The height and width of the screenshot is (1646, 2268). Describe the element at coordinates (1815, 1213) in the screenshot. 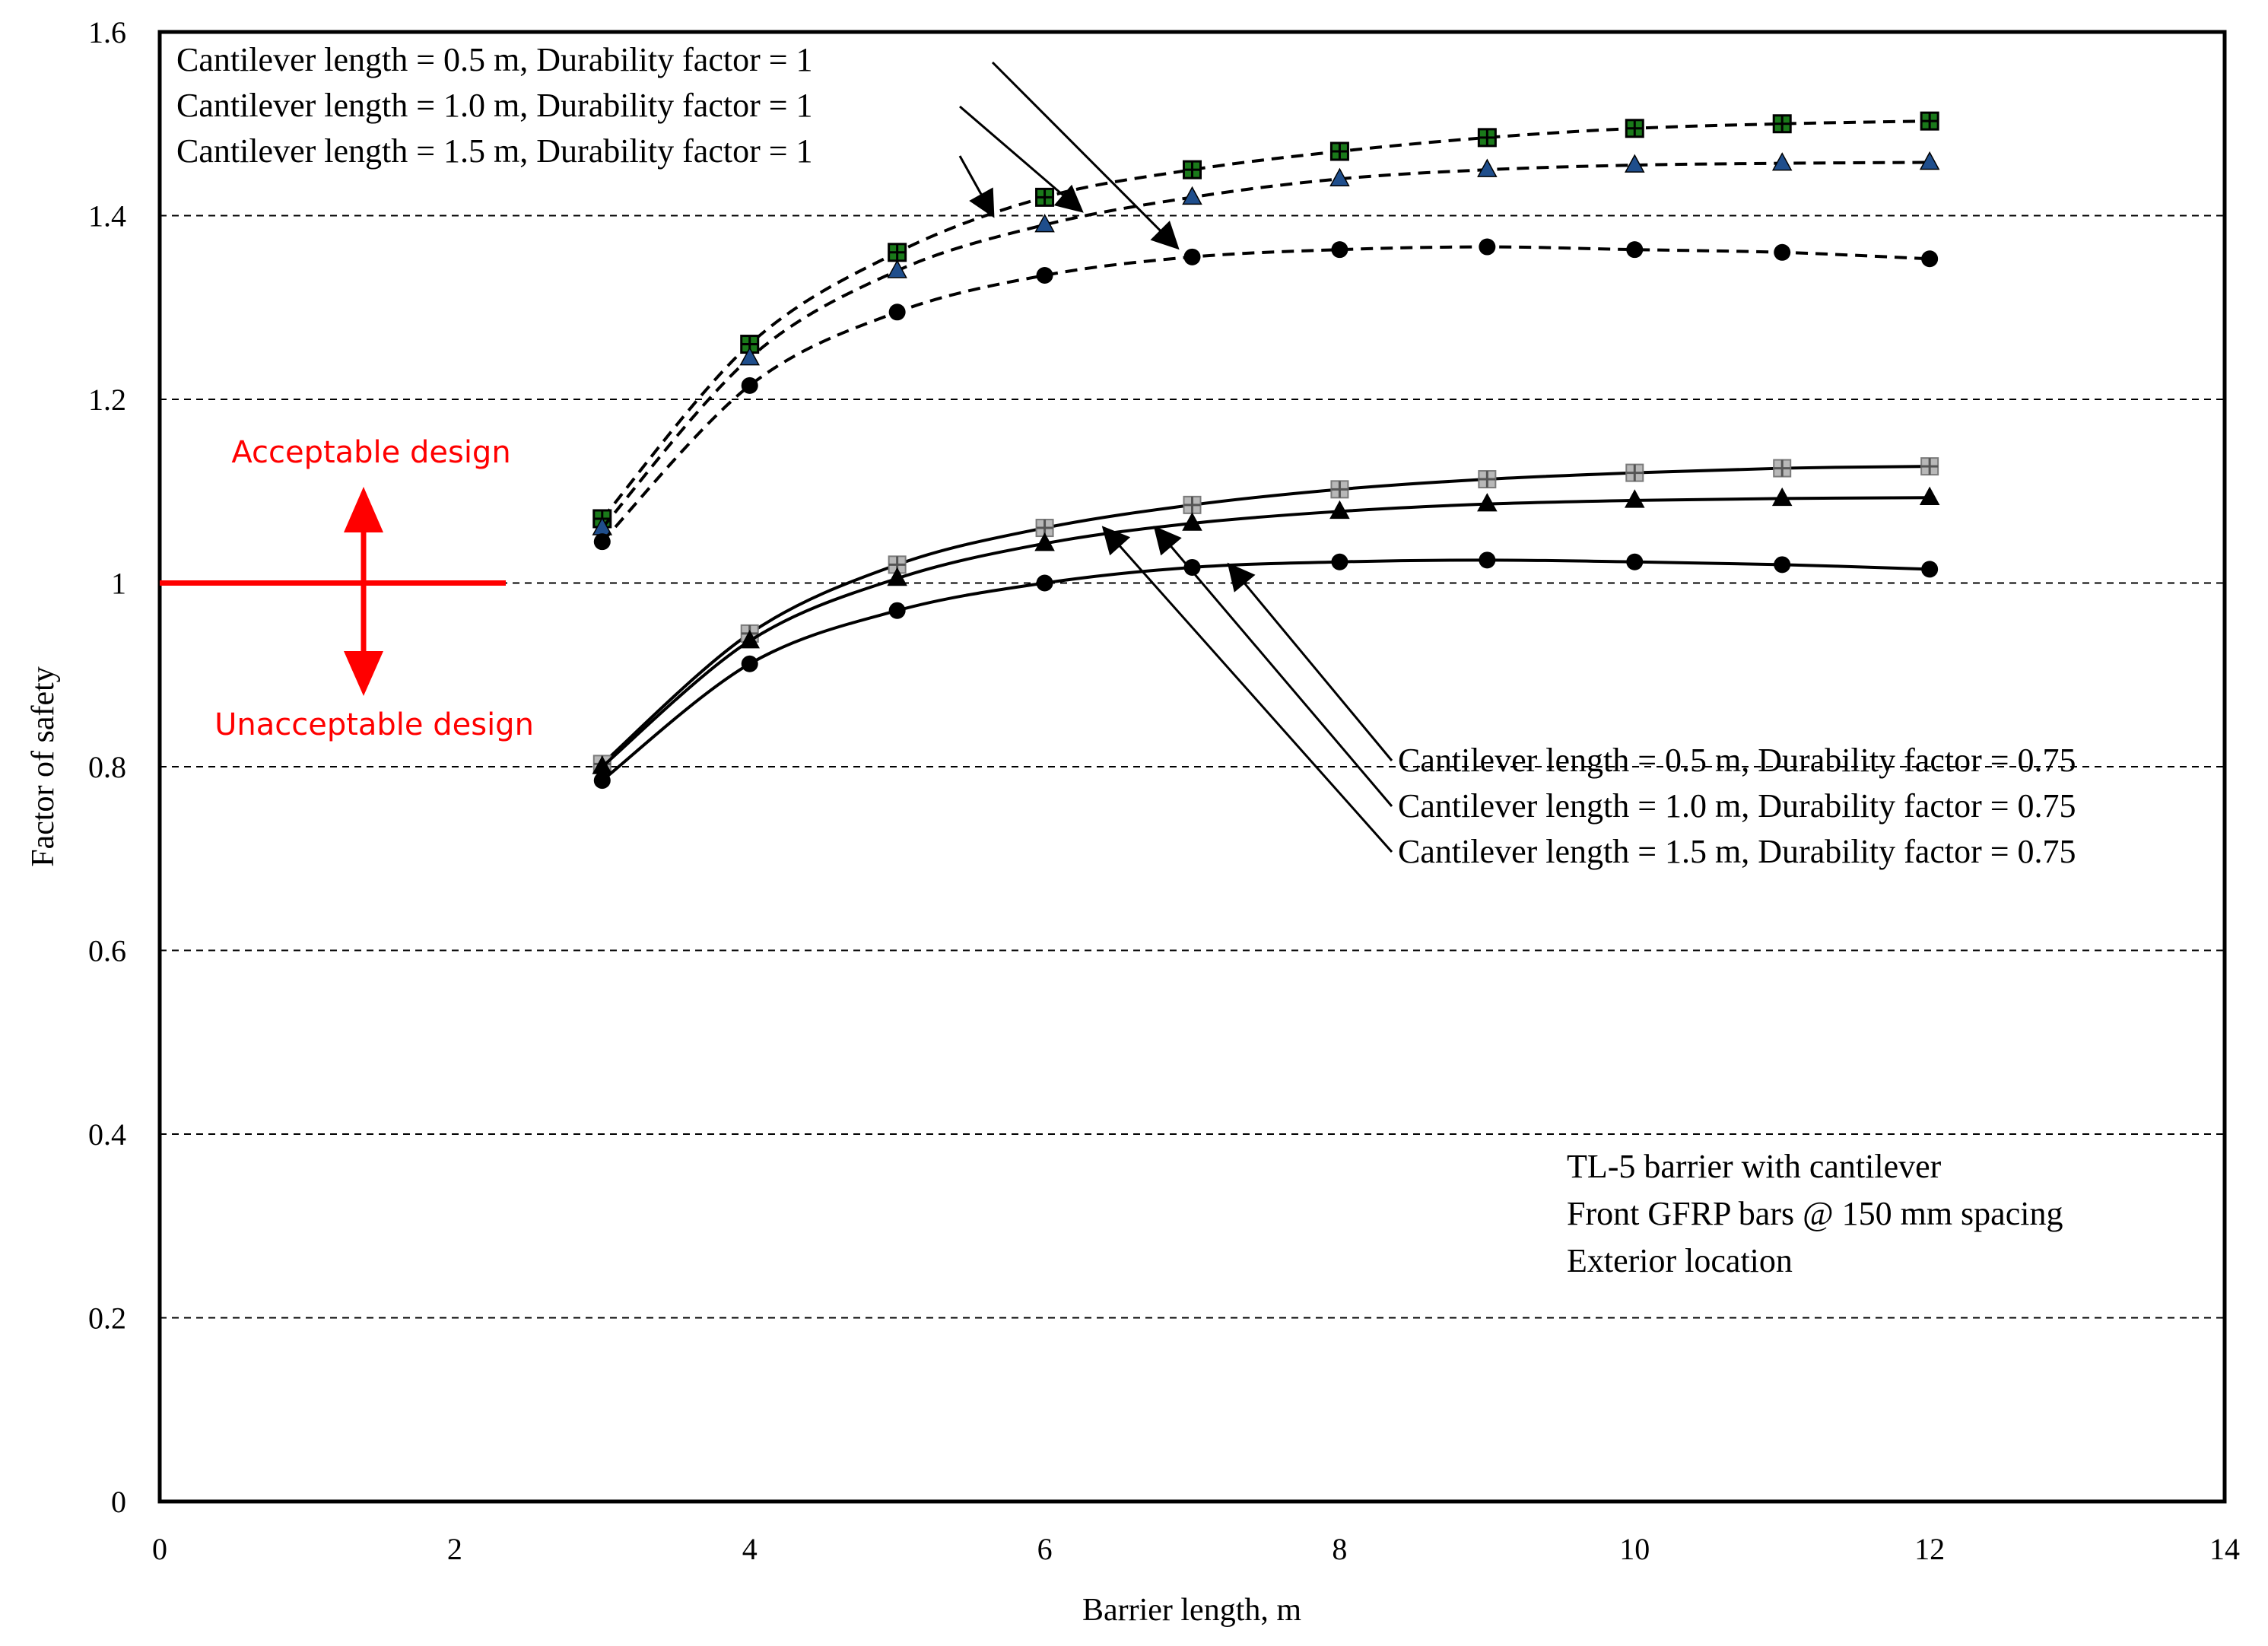

I see `note-line-1: Front GFRP bars @ 150 mm spacing` at that location.